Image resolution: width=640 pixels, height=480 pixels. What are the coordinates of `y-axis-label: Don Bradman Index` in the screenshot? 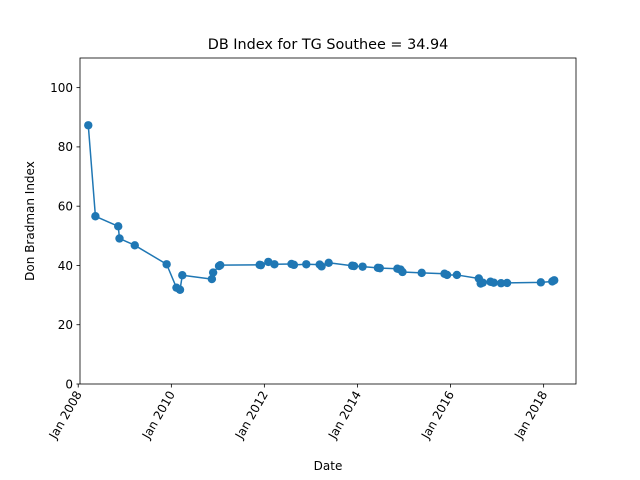 It's located at (30, 221).